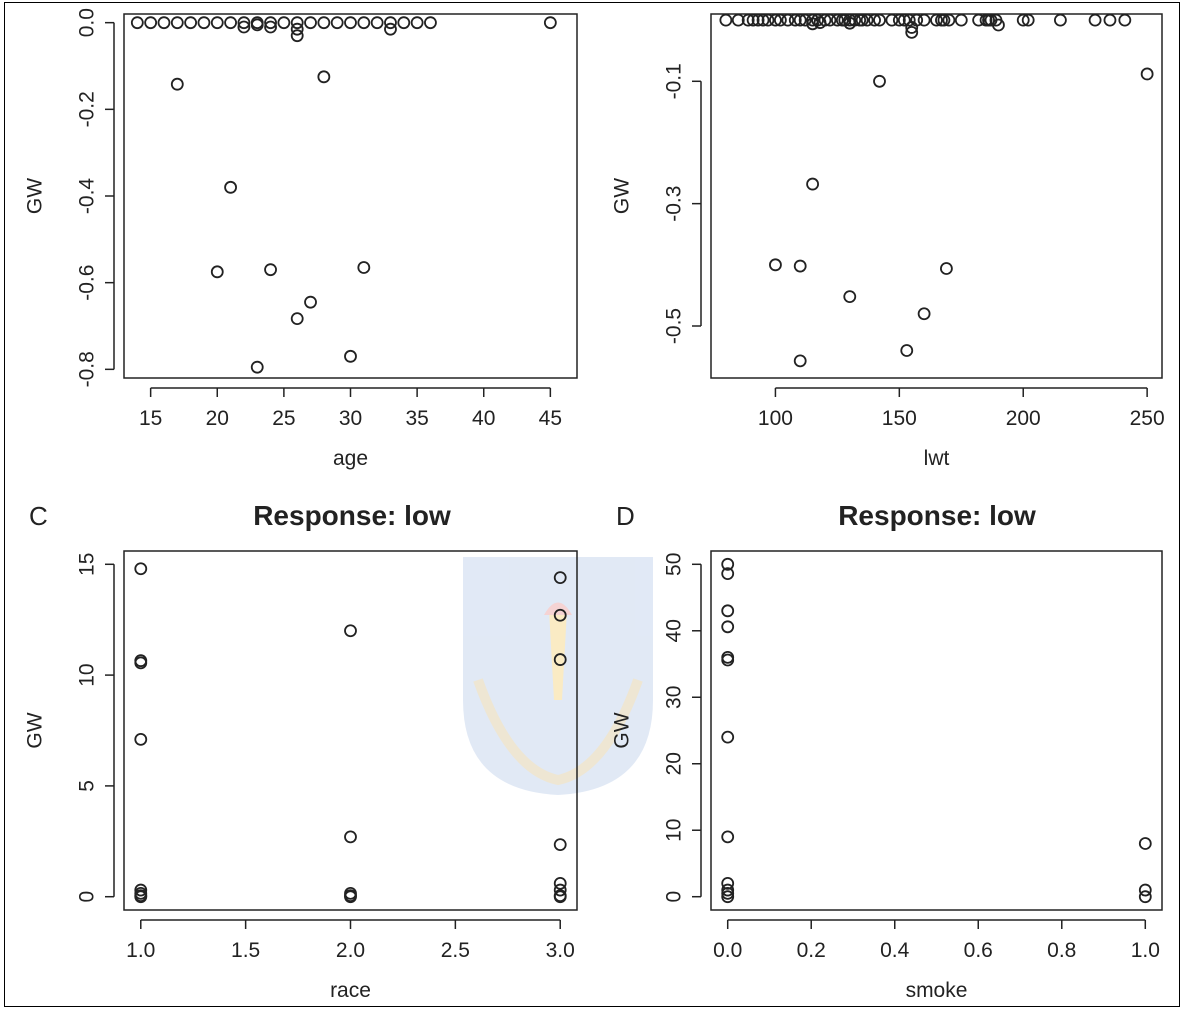 This screenshot has height=1011, width=1186. I want to click on crest-shield, so click(558, 676).